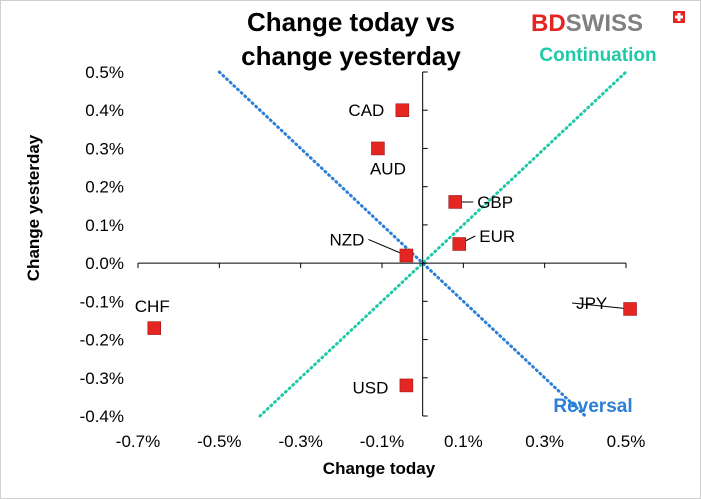  What do you see at coordinates (459, 244) in the screenshot?
I see `point-marker-eur` at bounding box center [459, 244].